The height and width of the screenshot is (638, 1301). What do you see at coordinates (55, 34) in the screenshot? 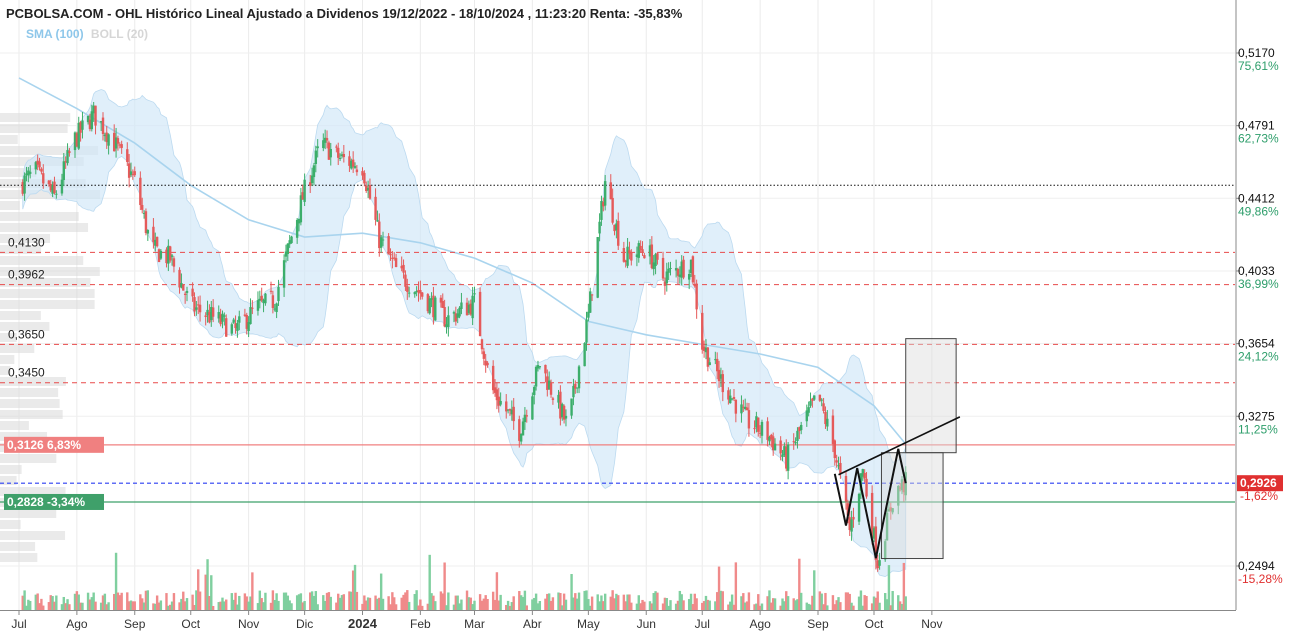
I see `legend-sma: SMA (100)` at bounding box center [55, 34].